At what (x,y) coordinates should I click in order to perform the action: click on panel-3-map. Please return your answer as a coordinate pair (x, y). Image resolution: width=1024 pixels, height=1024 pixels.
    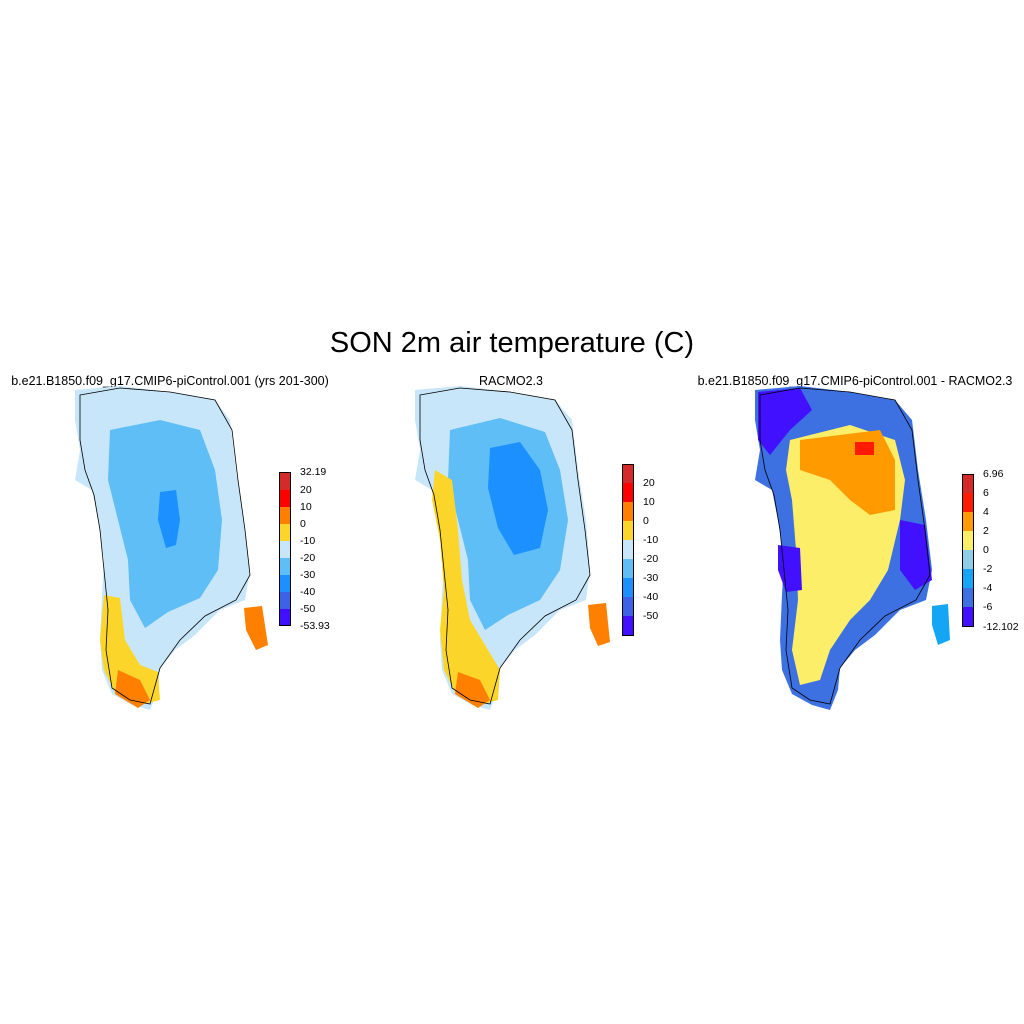
    Looking at the image, I should click on (852, 548).